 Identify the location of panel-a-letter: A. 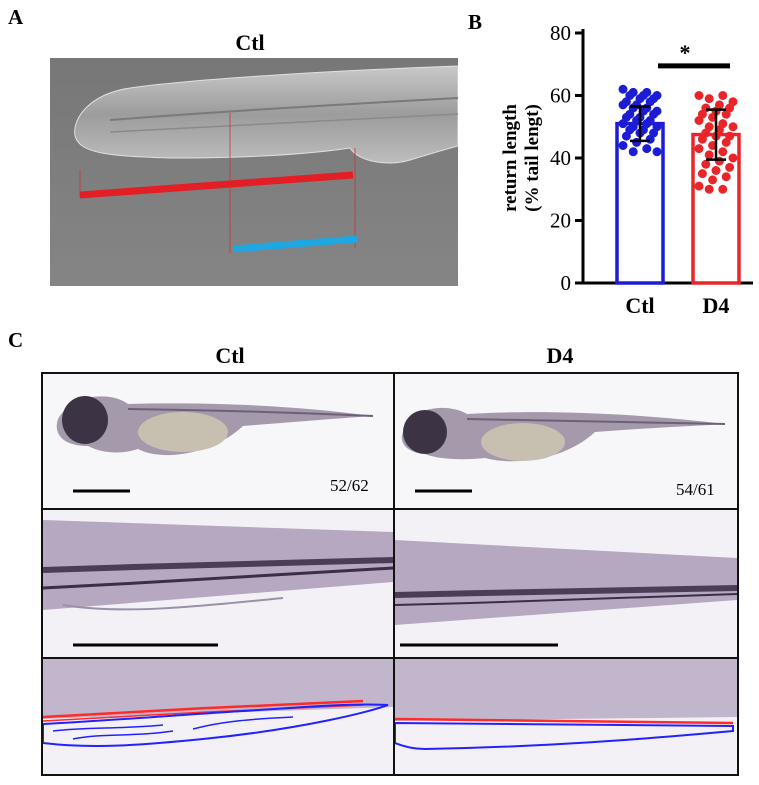
(16, 17).